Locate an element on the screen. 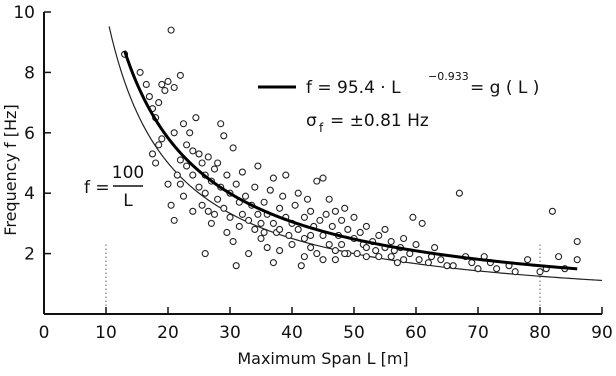 Image resolution: width=616 pixels, height=376 pixels. dotted-reference-lines is located at coordinates (323, 279).